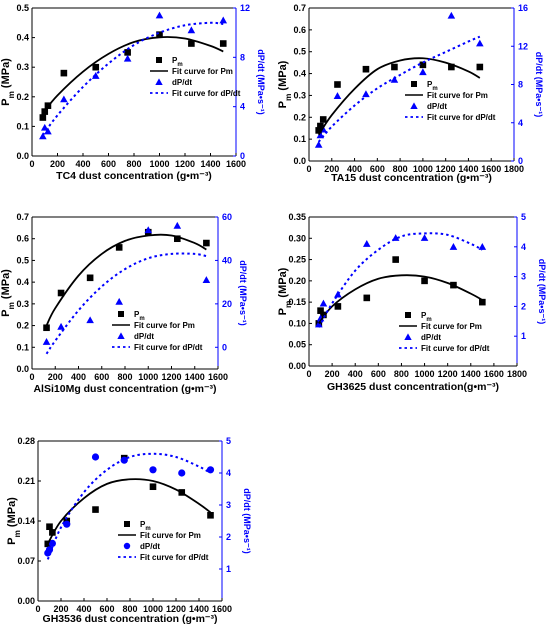 This screenshot has width=550, height=629. What do you see at coordinates (299, 30) in the screenshot?
I see `y-tick-label: 0.6` at bounding box center [299, 30].